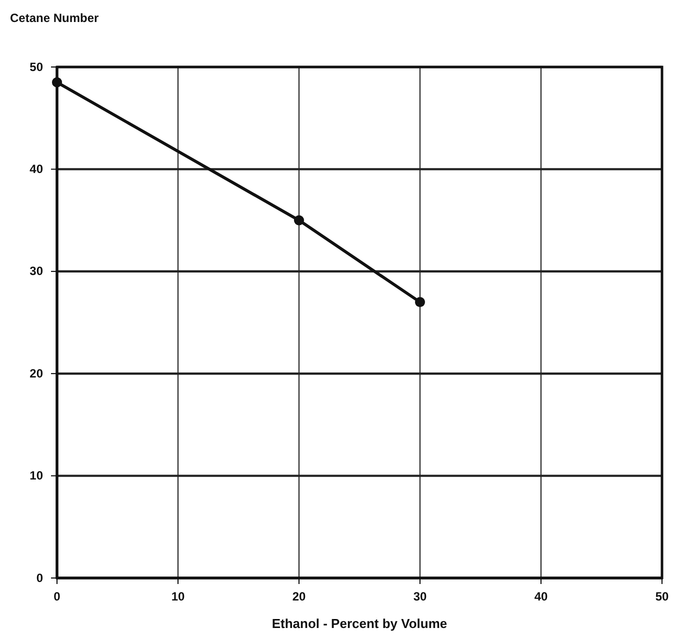 The image size is (673, 637). Describe the element at coordinates (360, 623) in the screenshot. I see `x-axis-title: Ethanol - Percent by Volume` at that location.